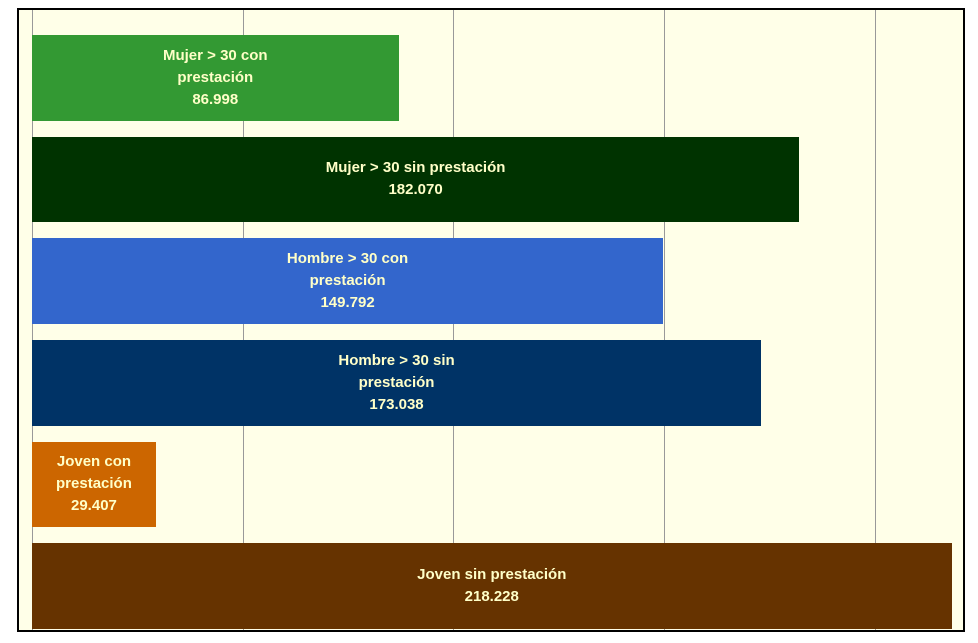  I want to click on category-label: Hombre > 30 con prestación, so click(347, 270).